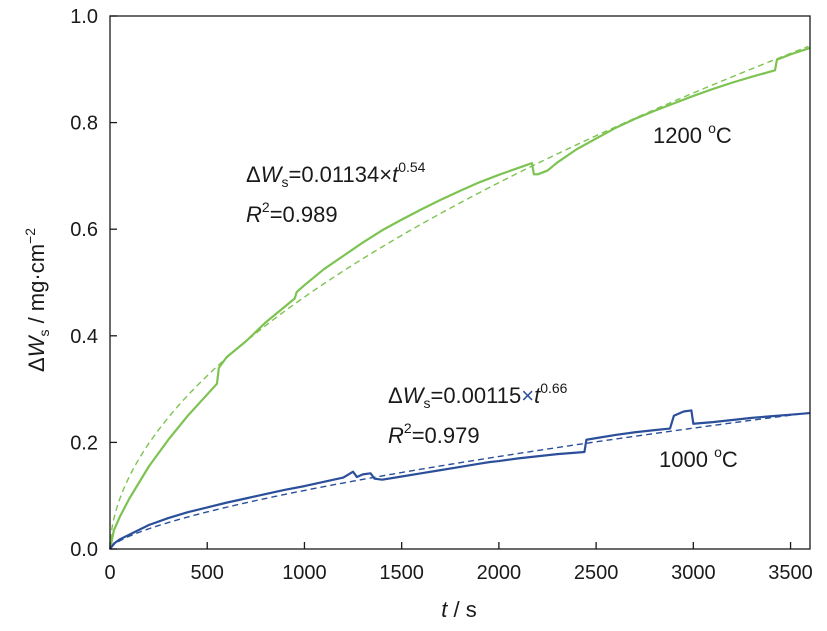 The width and height of the screenshot is (827, 631). Describe the element at coordinates (478, 395) in the screenshot. I see `fit-equation-1000: ΔWs=0.00115×t0.66` at that location.